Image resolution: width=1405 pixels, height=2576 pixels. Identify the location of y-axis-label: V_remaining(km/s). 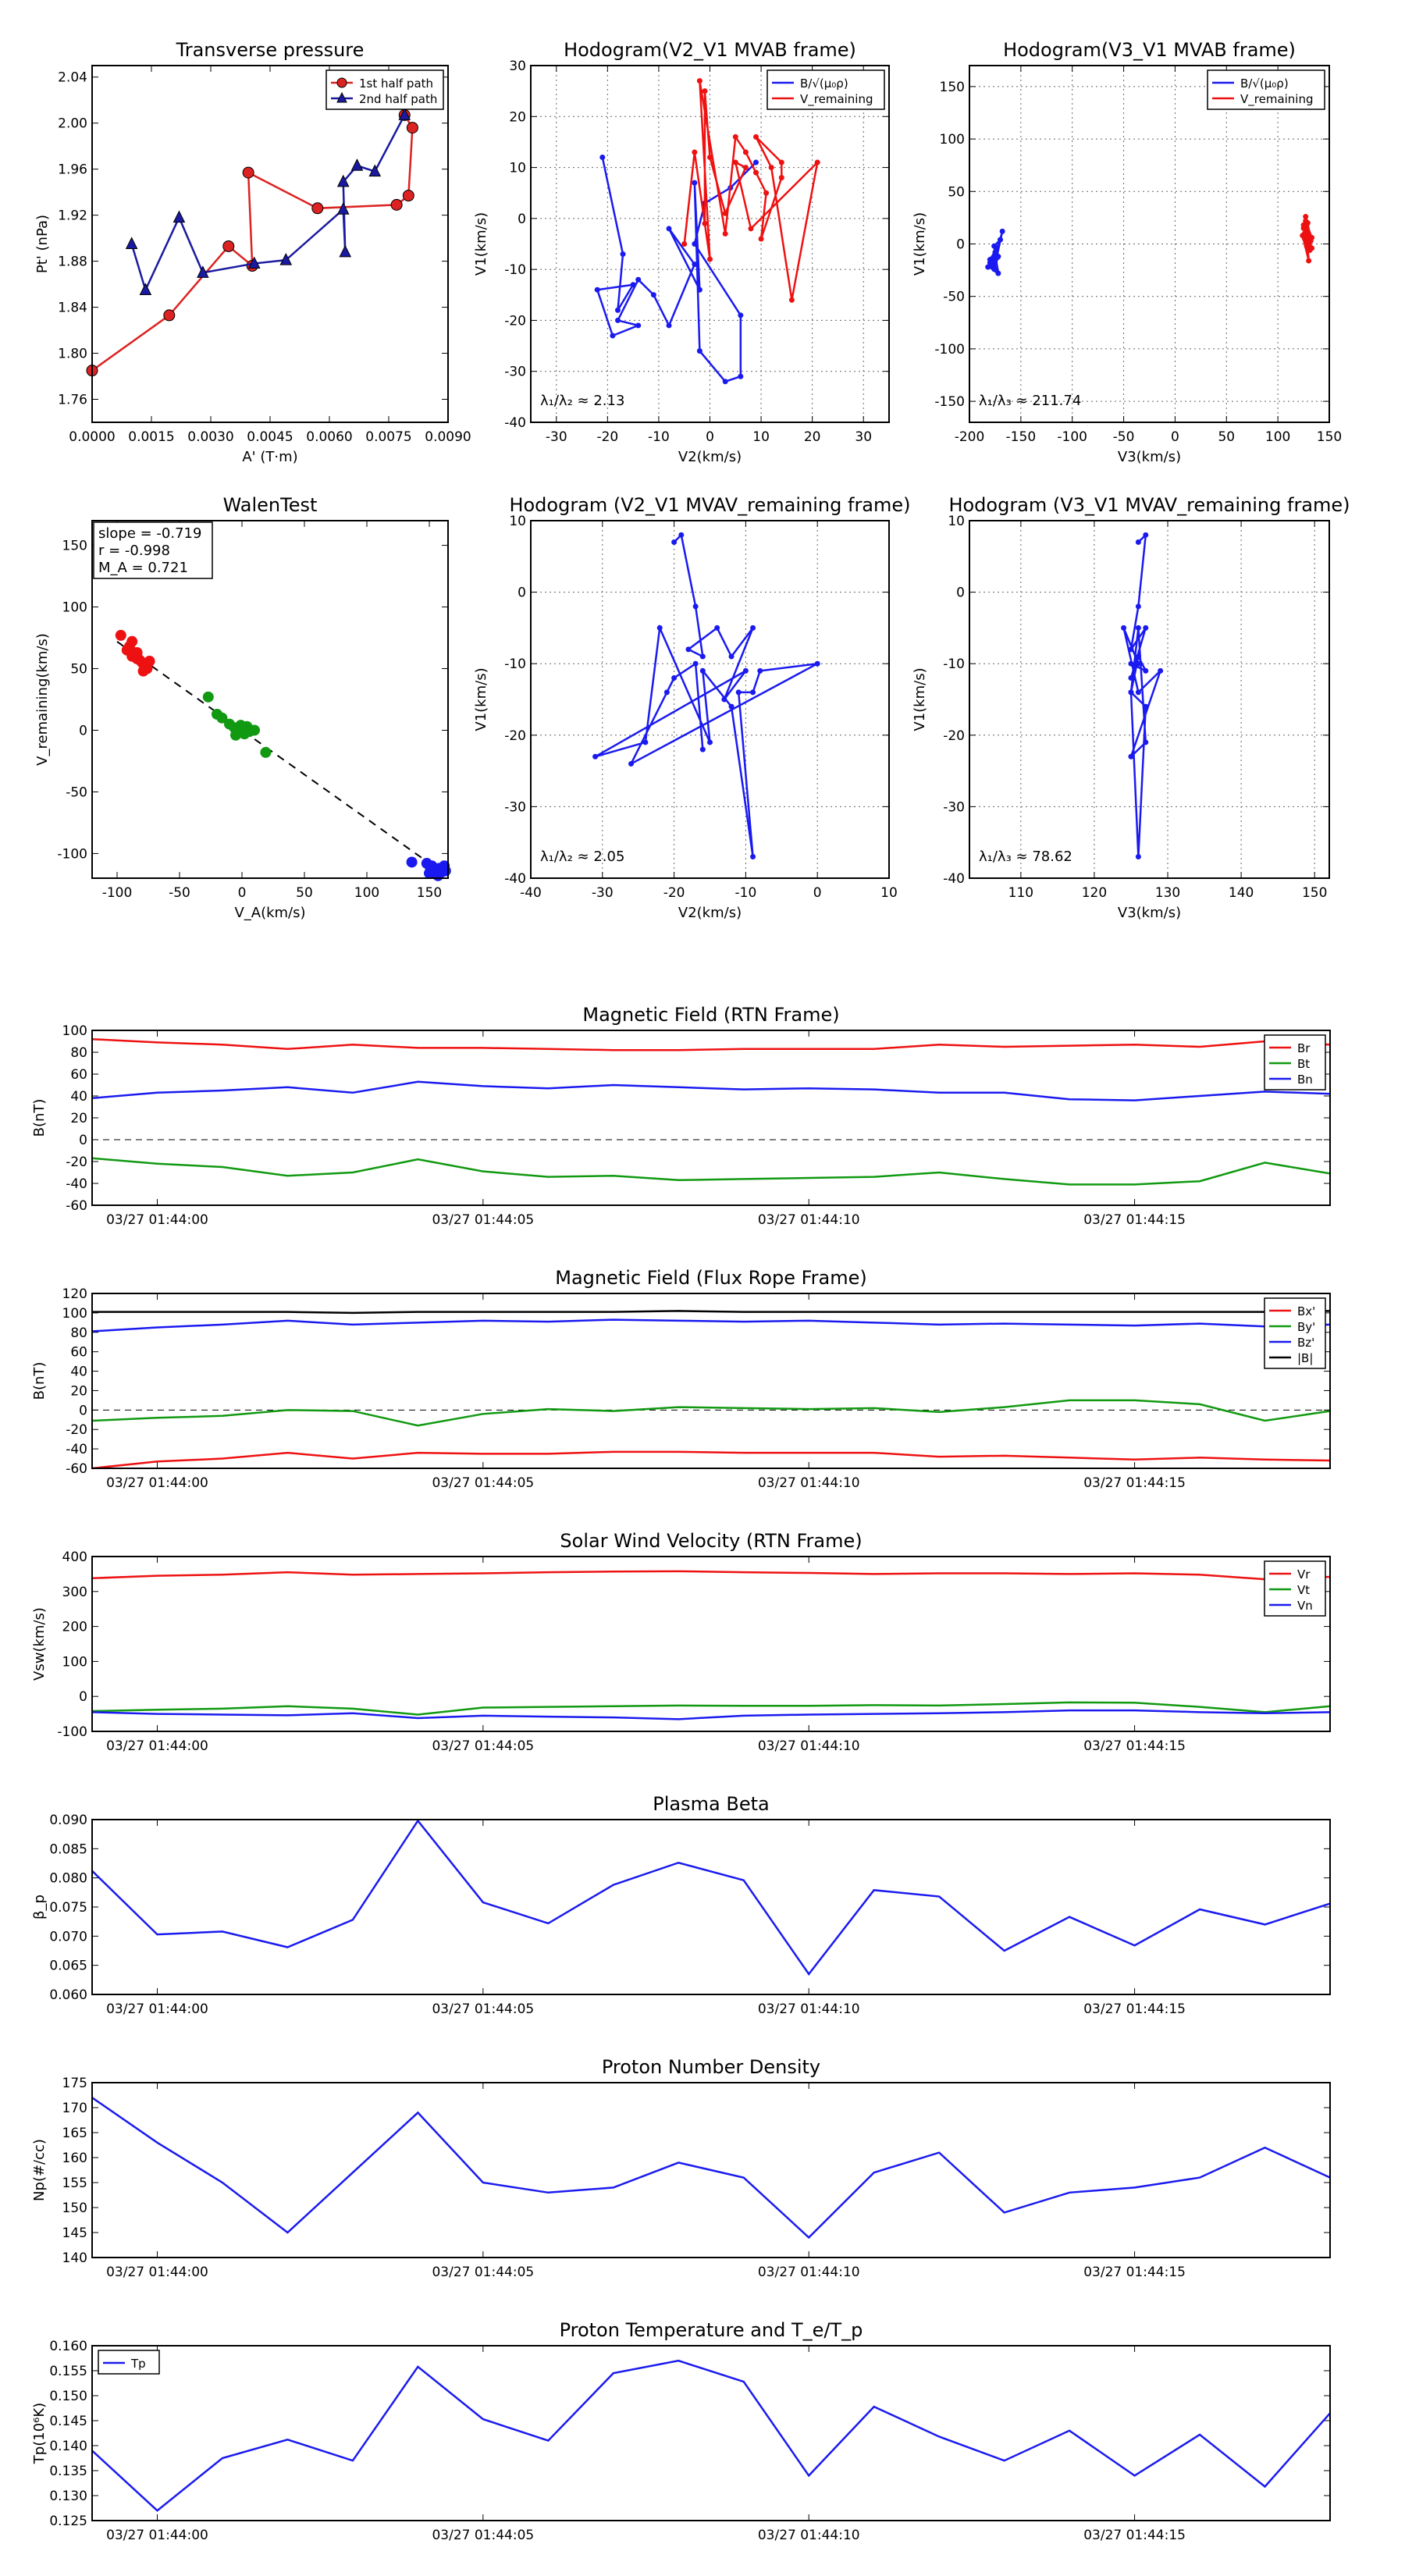
(43, 699).